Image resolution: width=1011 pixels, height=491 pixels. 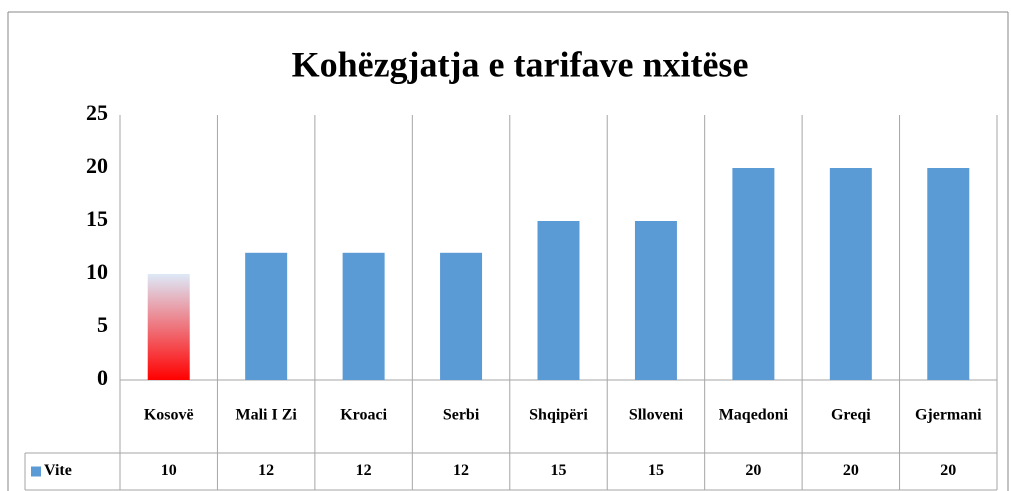 What do you see at coordinates (97, 165) in the screenshot?
I see `y-tick-label: 20` at bounding box center [97, 165].